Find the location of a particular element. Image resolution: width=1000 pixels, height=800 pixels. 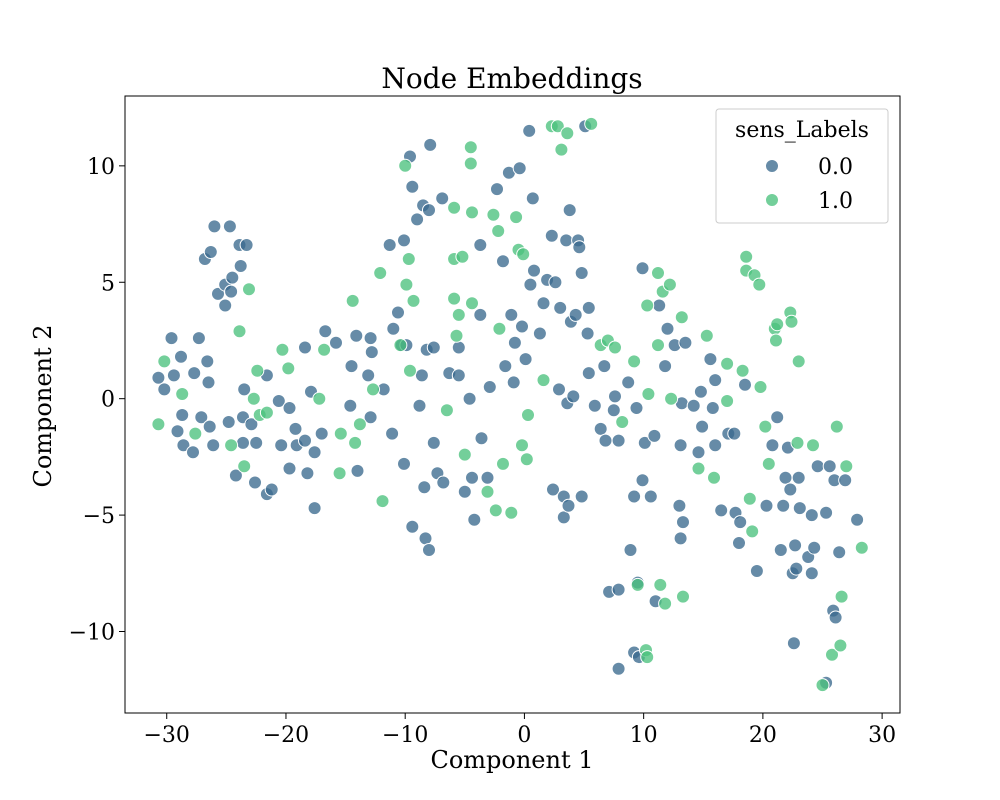

x-tick-label: 20 is located at coordinates (763, 735).